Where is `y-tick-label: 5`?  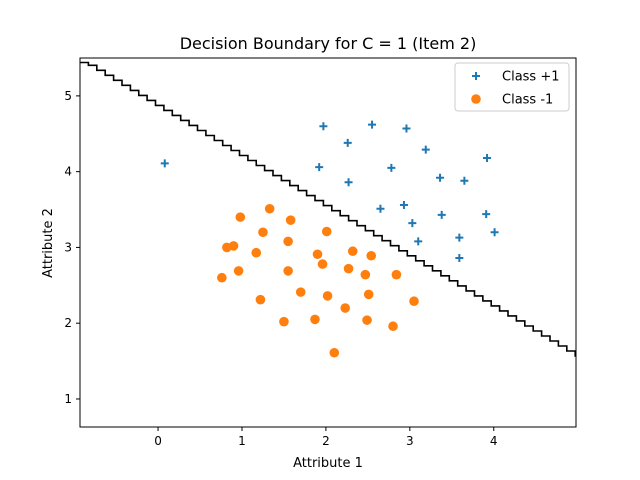 y-tick-label: 5 is located at coordinates (68, 96).